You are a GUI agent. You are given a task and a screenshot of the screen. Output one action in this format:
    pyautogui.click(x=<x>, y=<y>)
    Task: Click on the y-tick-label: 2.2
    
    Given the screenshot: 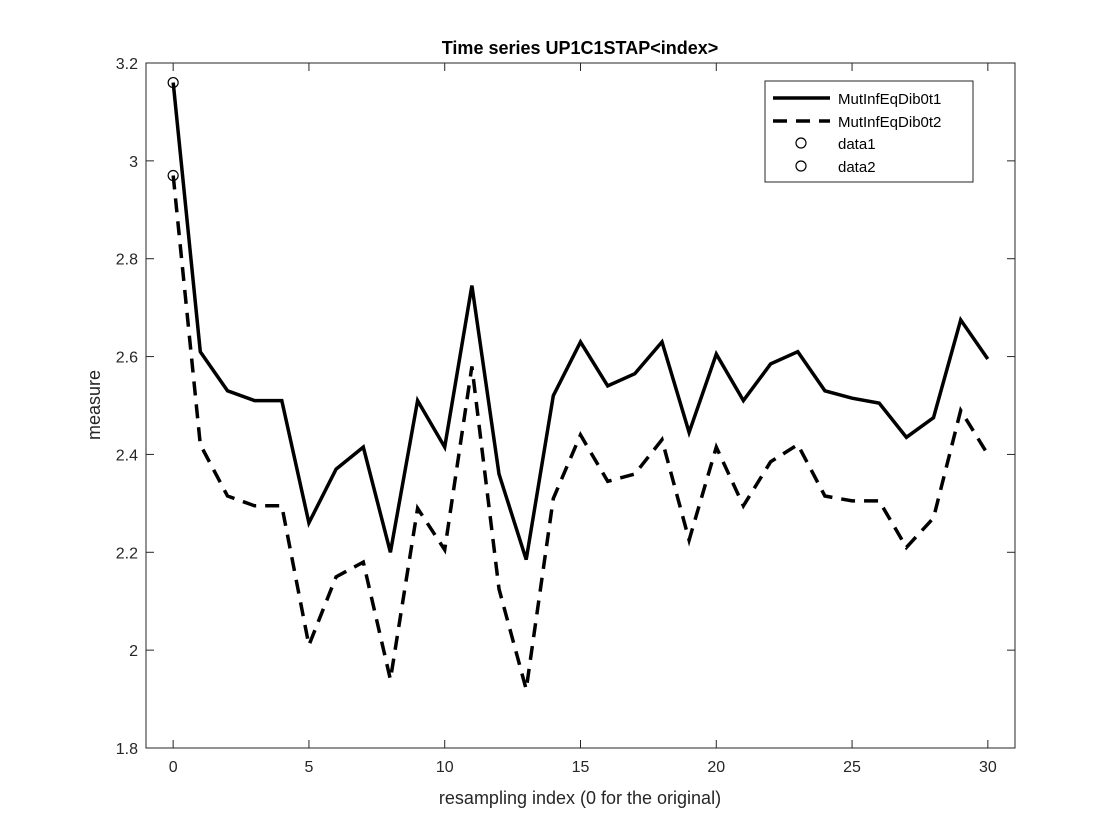 What is the action you would take?
    pyautogui.click(x=127, y=553)
    